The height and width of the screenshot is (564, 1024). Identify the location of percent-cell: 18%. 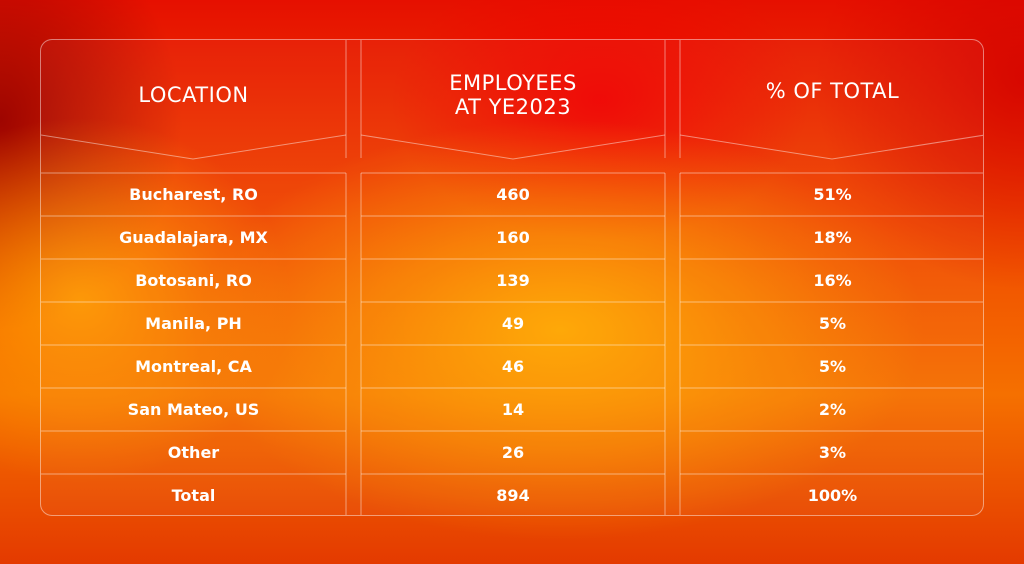
(832, 237).